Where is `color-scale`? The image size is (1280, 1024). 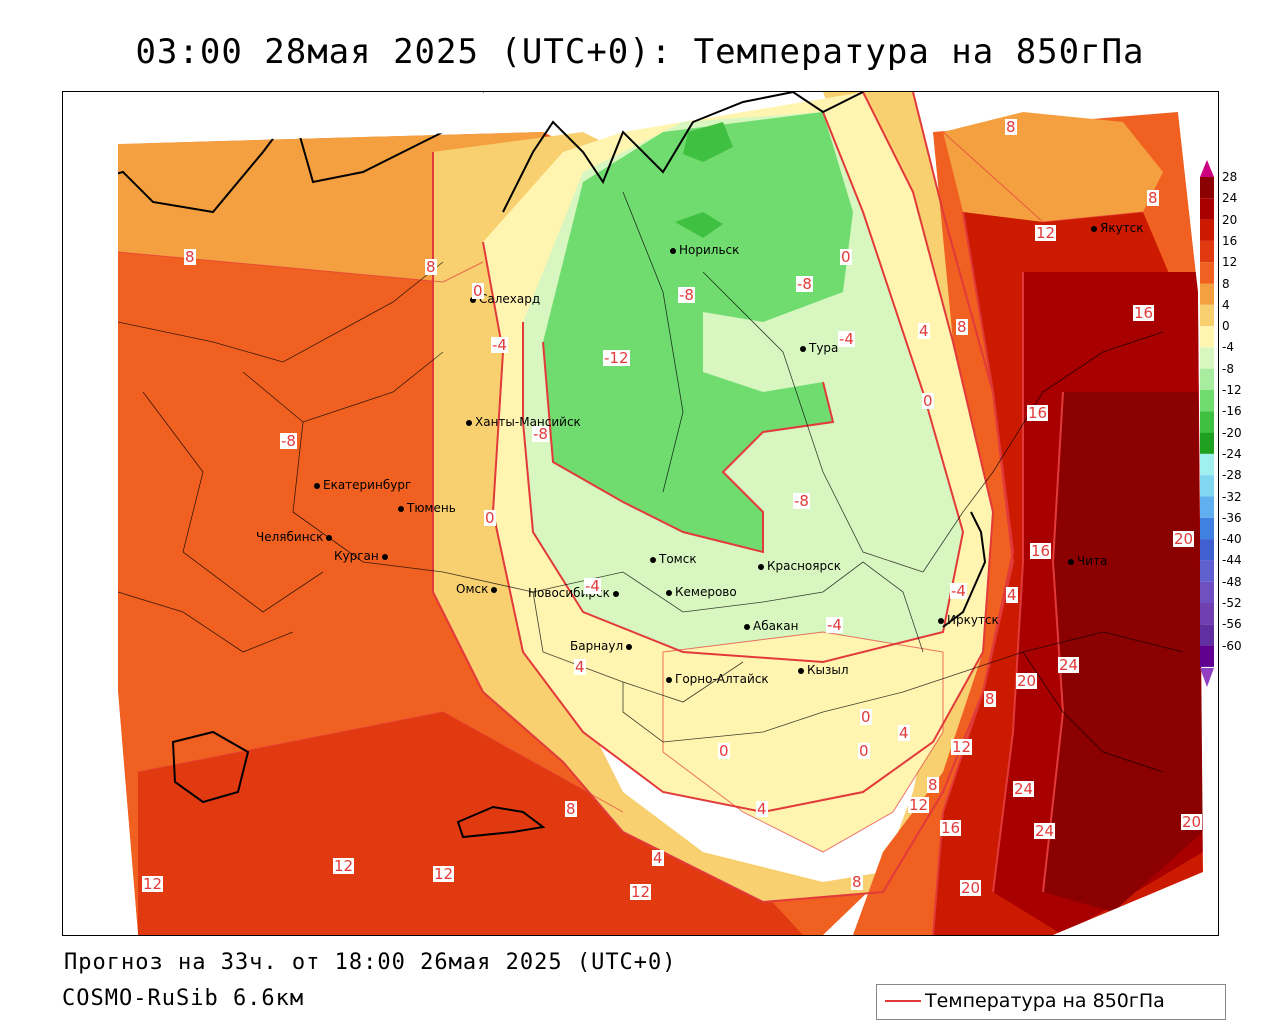
color-scale is located at coordinates (1207, 423).